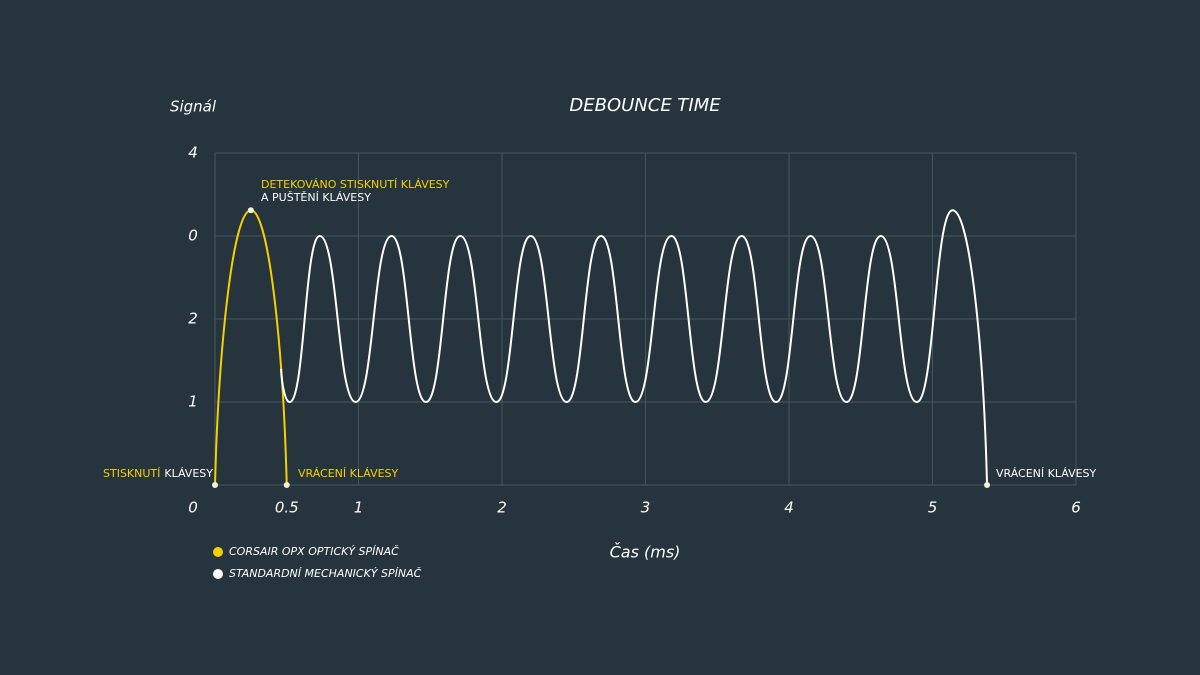  Describe the element at coordinates (355, 184) in the screenshot. I see `annotation: DETEKOVÁNO STISKNUTÍ KLÁVESY` at that location.